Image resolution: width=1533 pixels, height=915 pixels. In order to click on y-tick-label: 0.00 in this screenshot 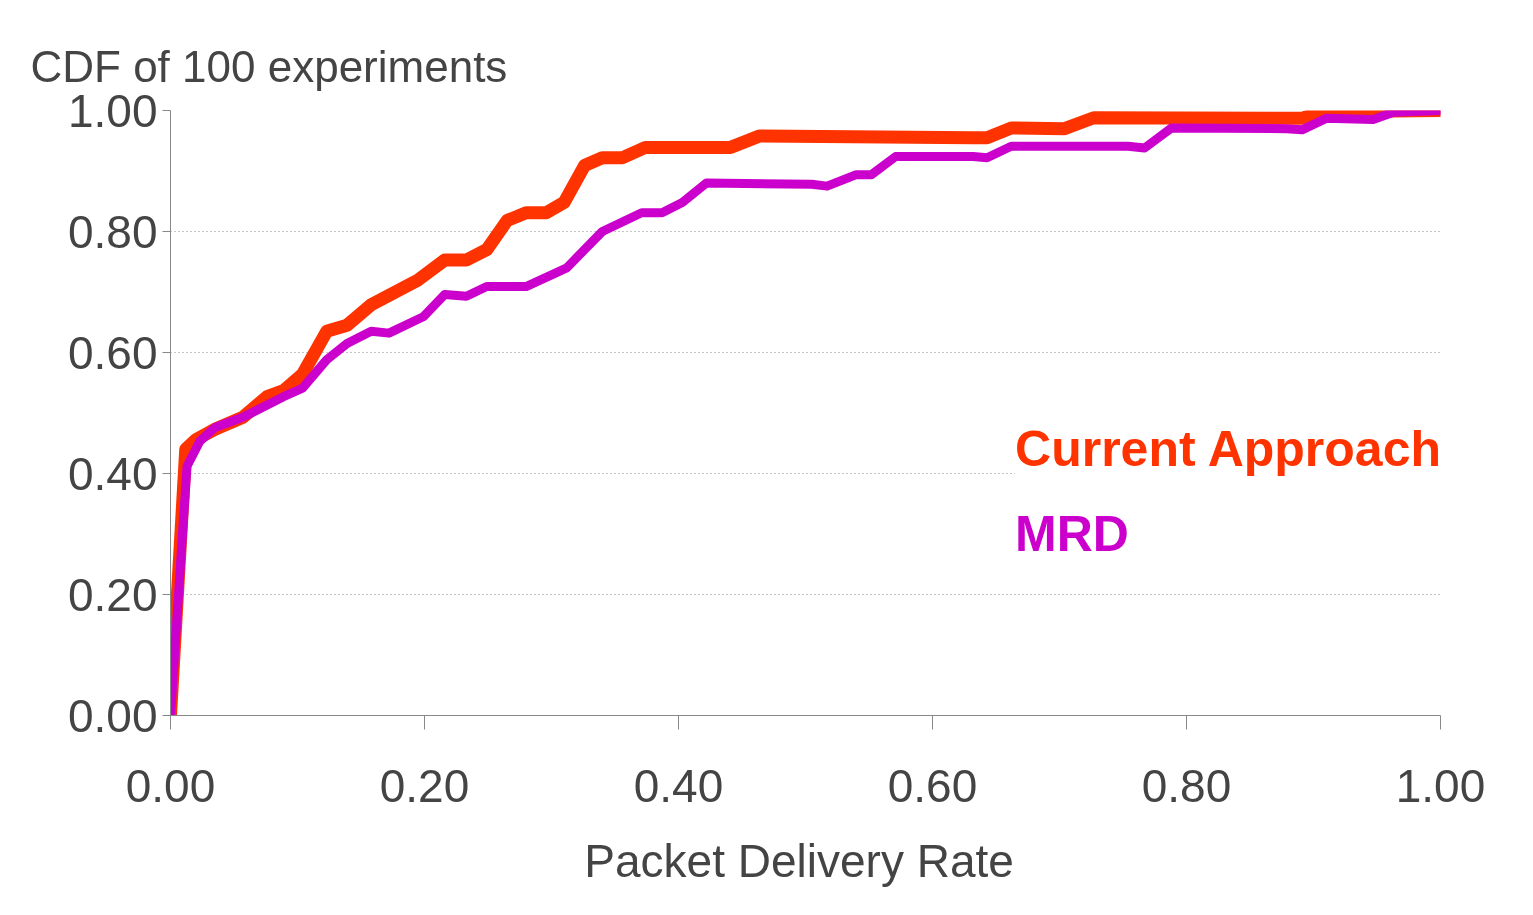, I will do `click(112, 715)`.